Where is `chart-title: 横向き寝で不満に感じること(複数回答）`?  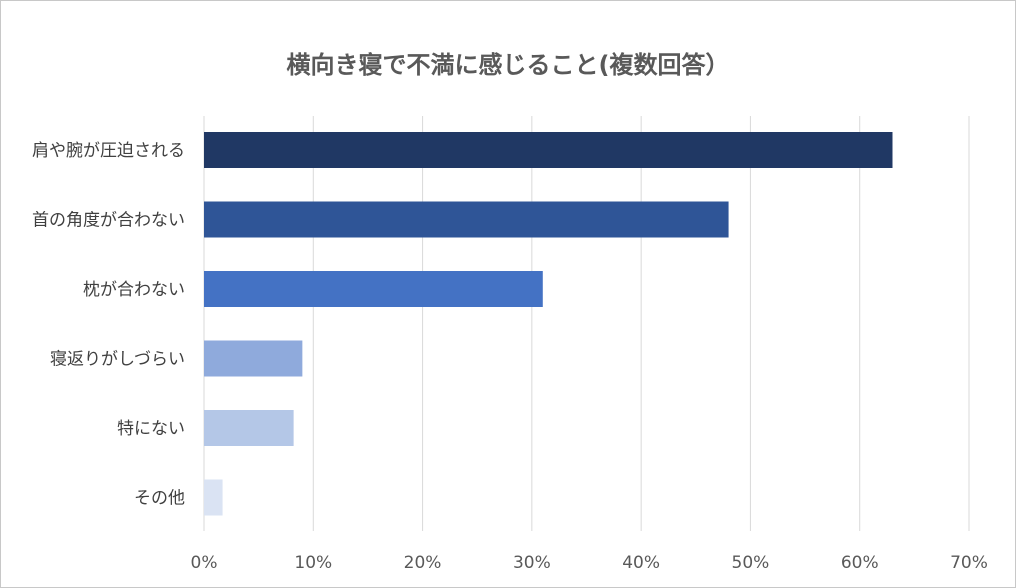 chart-title: 横向き寝で不満に感じること(複数回答） is located at coordinates (508, 65).